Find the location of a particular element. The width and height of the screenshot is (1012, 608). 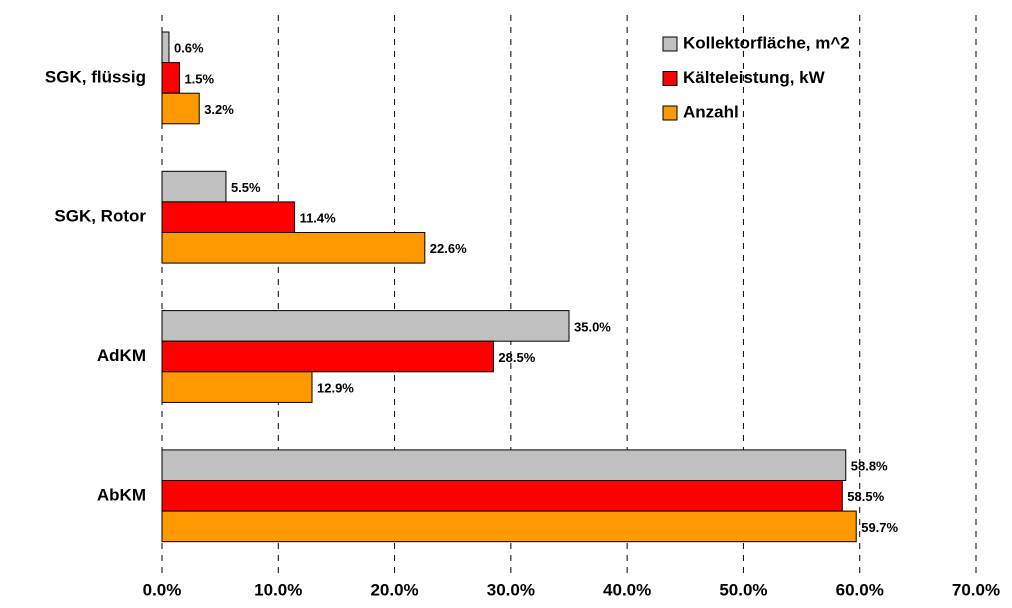

value-label: 28.5% is located at coordinates (516, 357).